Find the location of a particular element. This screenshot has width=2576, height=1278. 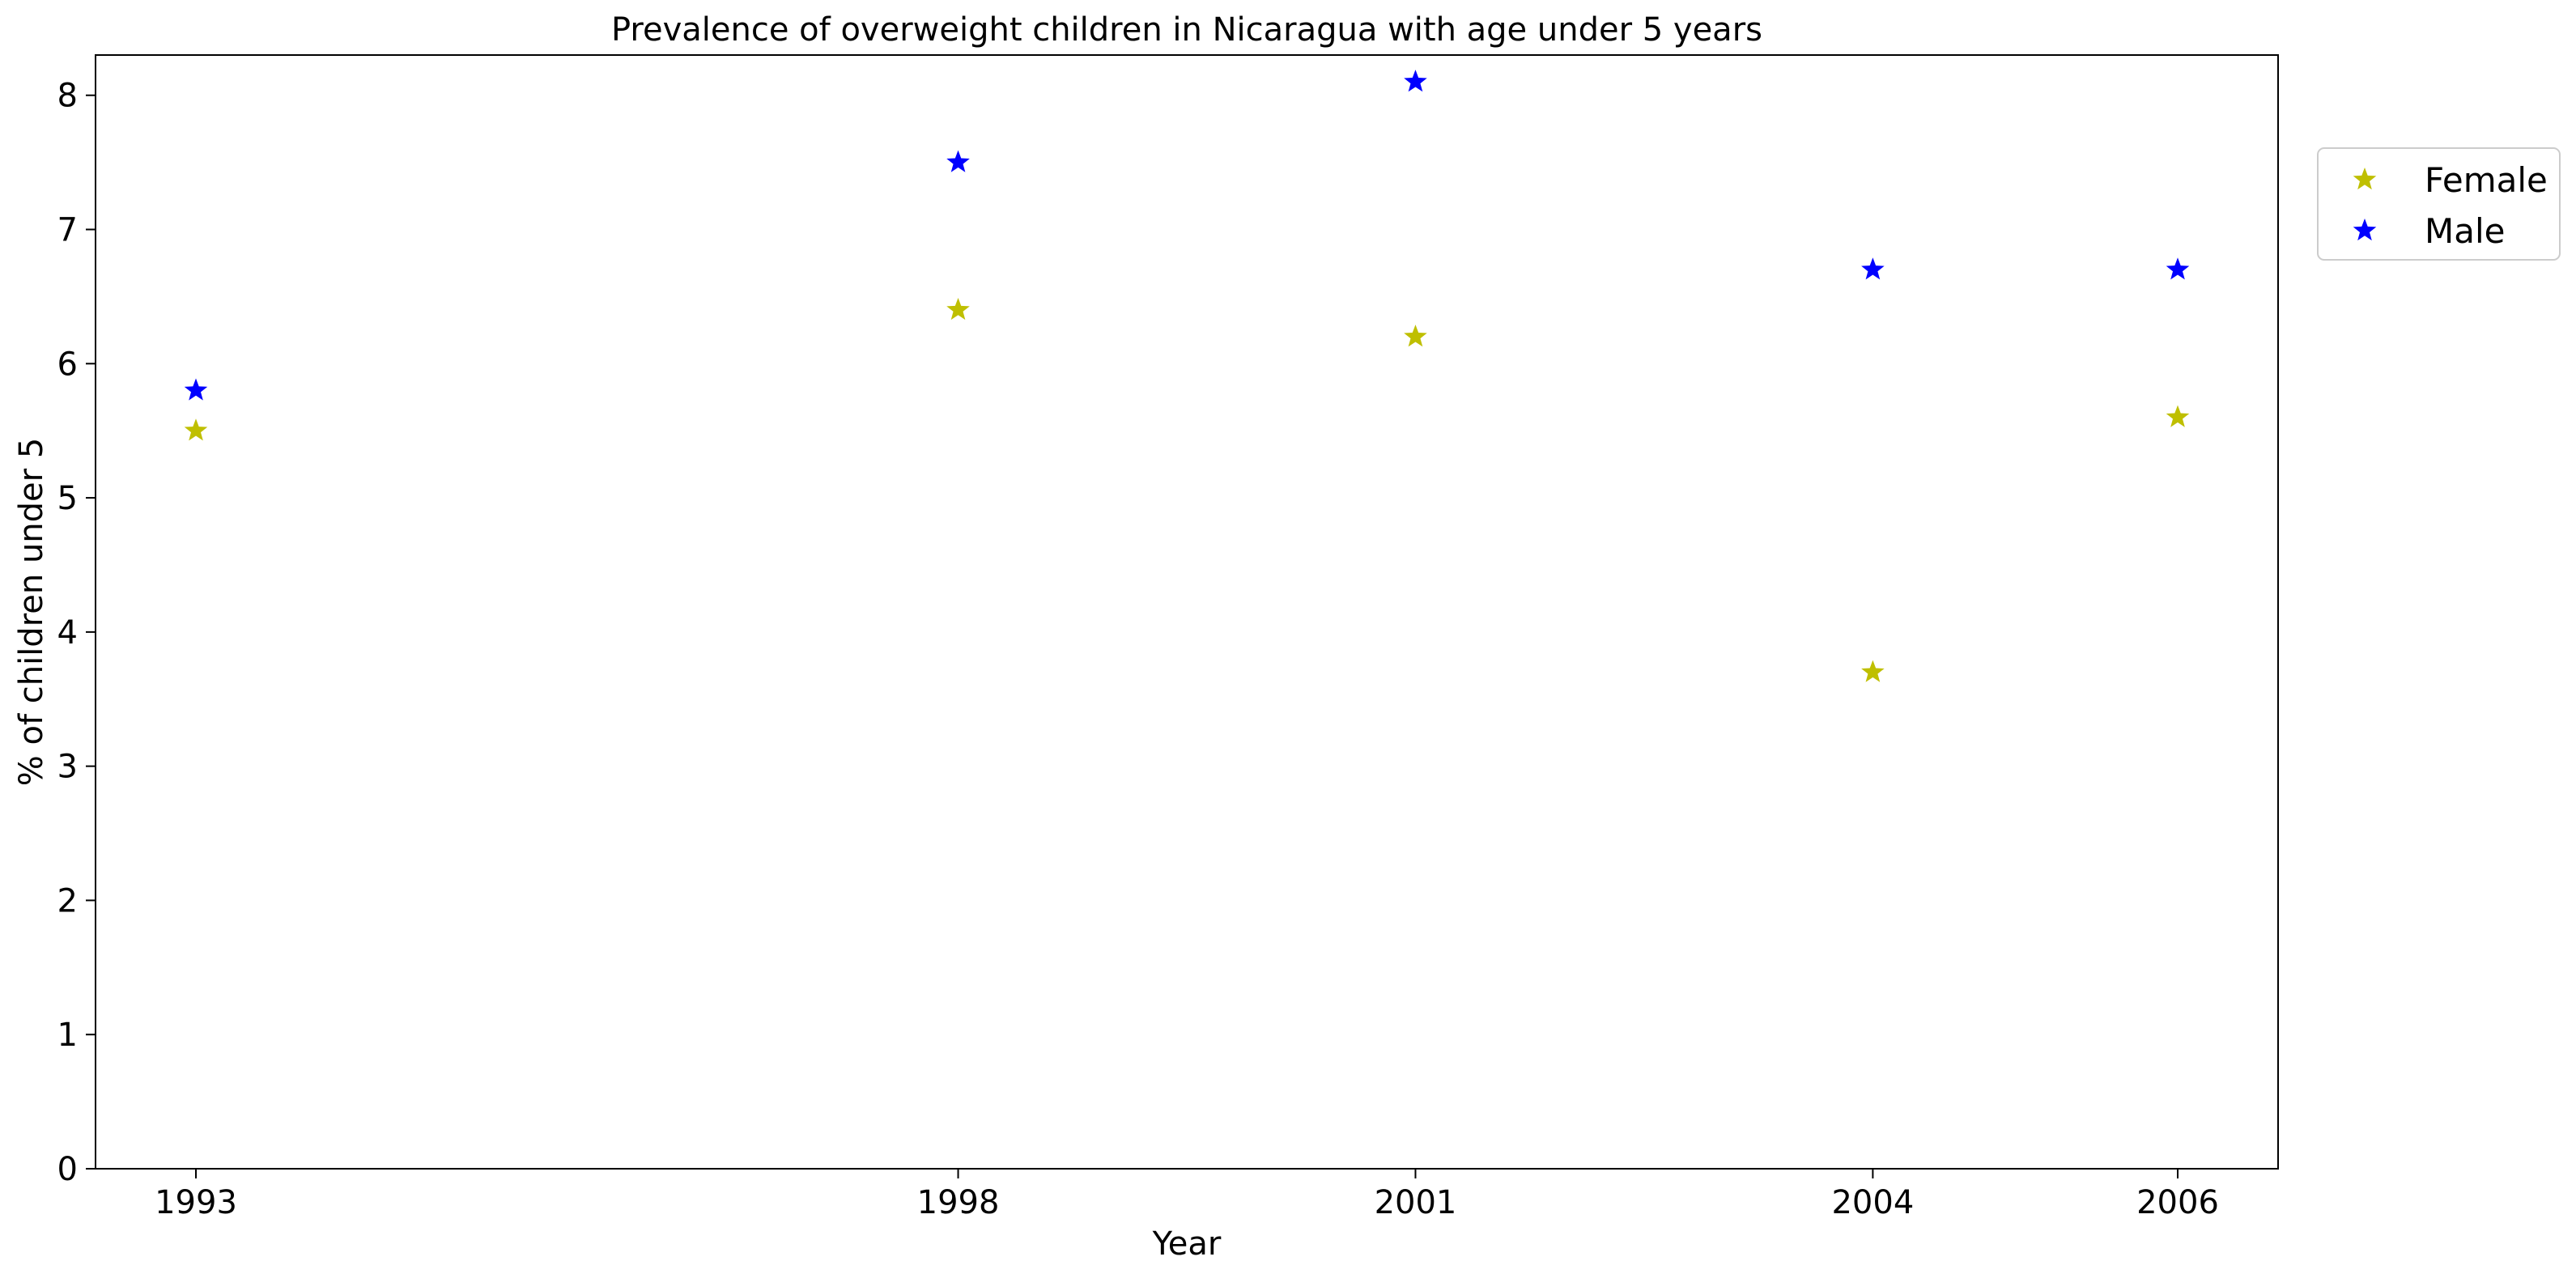

legend-box is located at coordinates (2439, 204).